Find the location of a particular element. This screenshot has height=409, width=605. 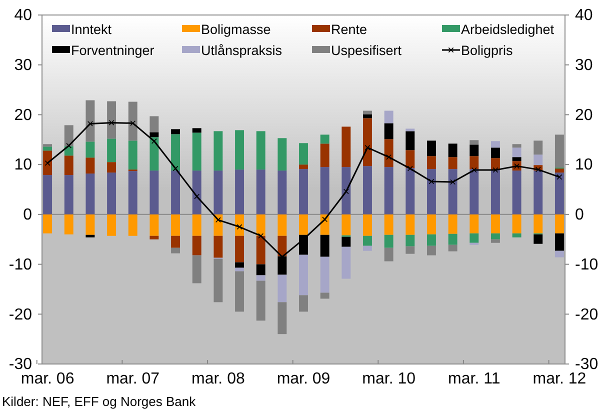

x-tick-label: mar. 09 is located at coordinates (303, 379).